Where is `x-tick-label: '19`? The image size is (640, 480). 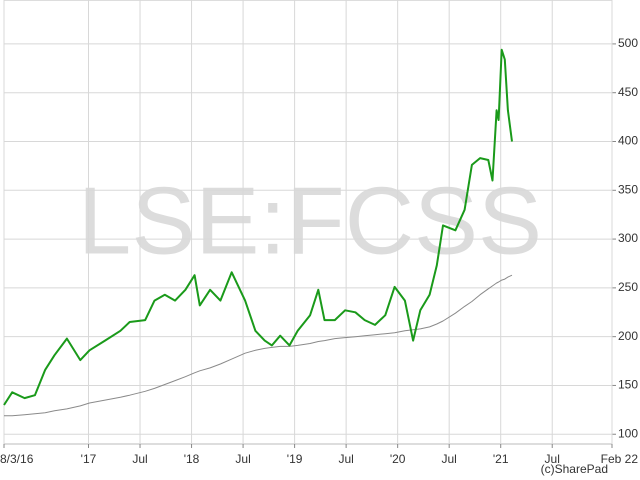
x-tick-label: '19 is located at coordinates (295, 459).